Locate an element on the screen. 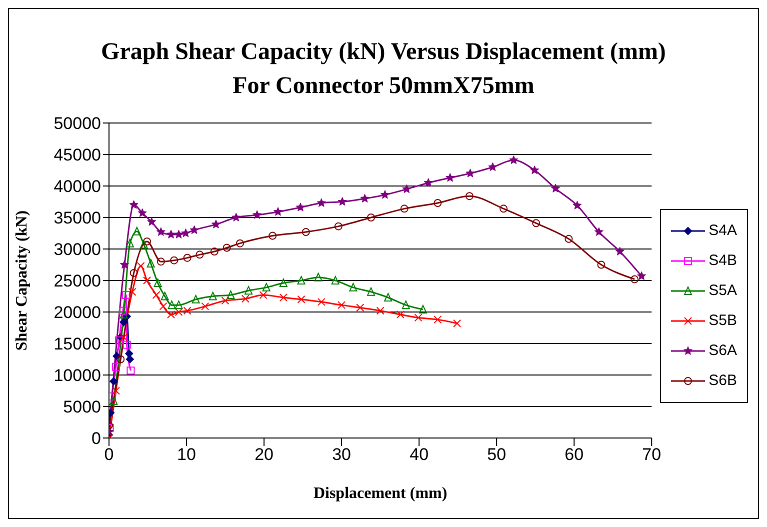 The height and width of the screenshot is (527, 767). y-tick-label: 20000 is located at coordinates (77, 312).